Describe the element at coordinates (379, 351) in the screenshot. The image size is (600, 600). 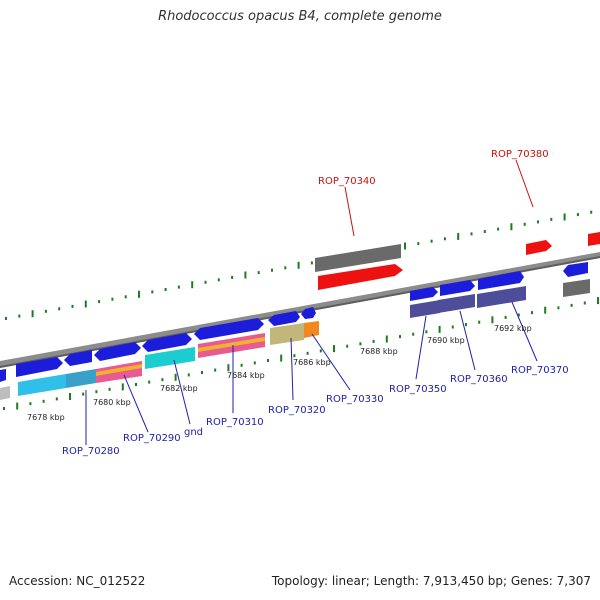
I see `scale-label: 7688 kbp` at that location.